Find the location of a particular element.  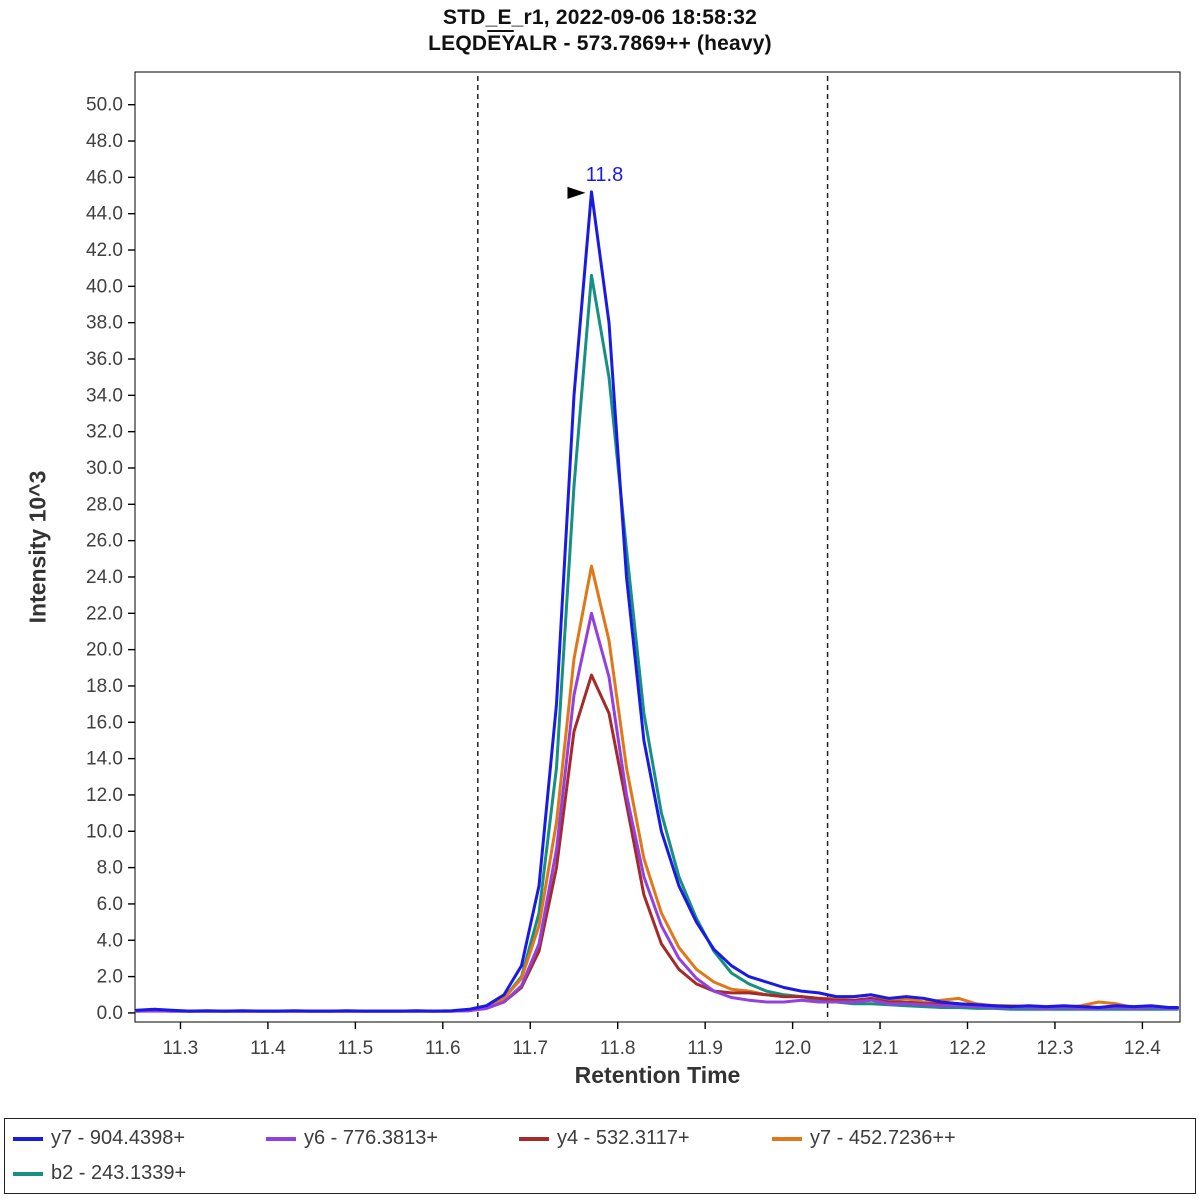

x-axis-title: Retention Time is located at coordinates (657, 1075).